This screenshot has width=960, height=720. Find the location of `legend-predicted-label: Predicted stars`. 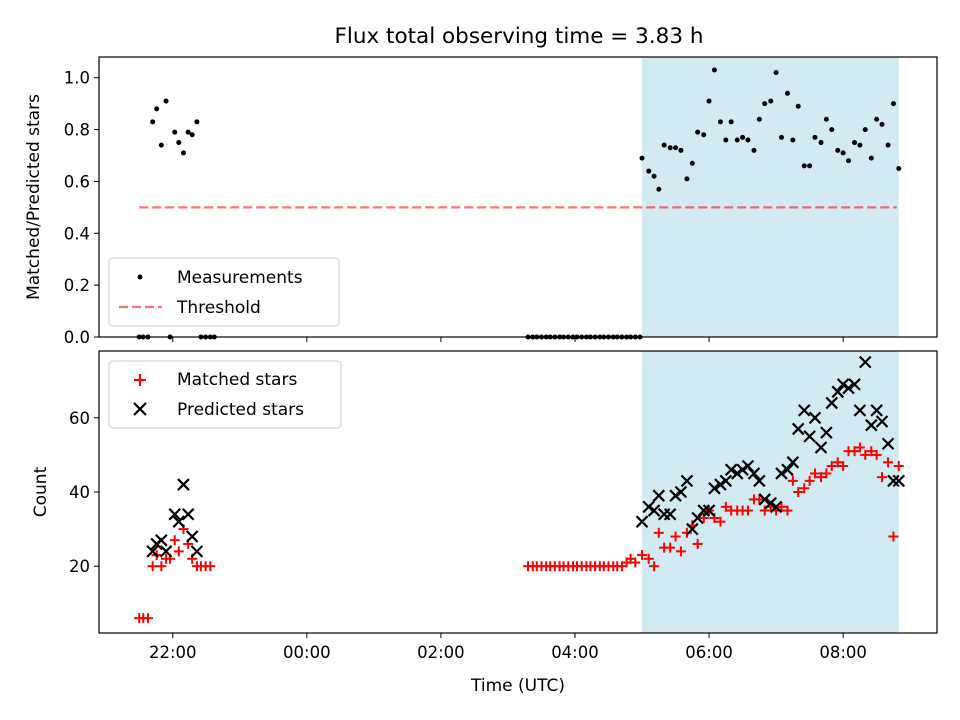

legend-predicted-label: Predicted stars is located at coordinates (240, 410).